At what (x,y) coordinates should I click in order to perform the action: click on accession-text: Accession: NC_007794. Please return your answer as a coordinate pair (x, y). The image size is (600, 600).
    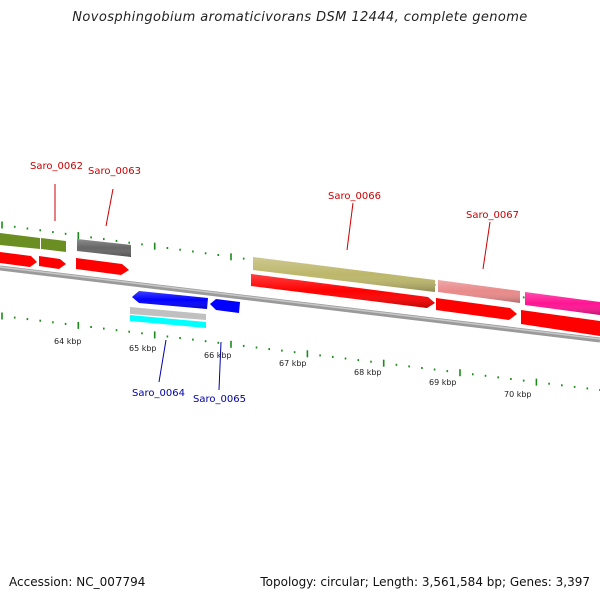
    Looking at the image, I should click on (77, 582).